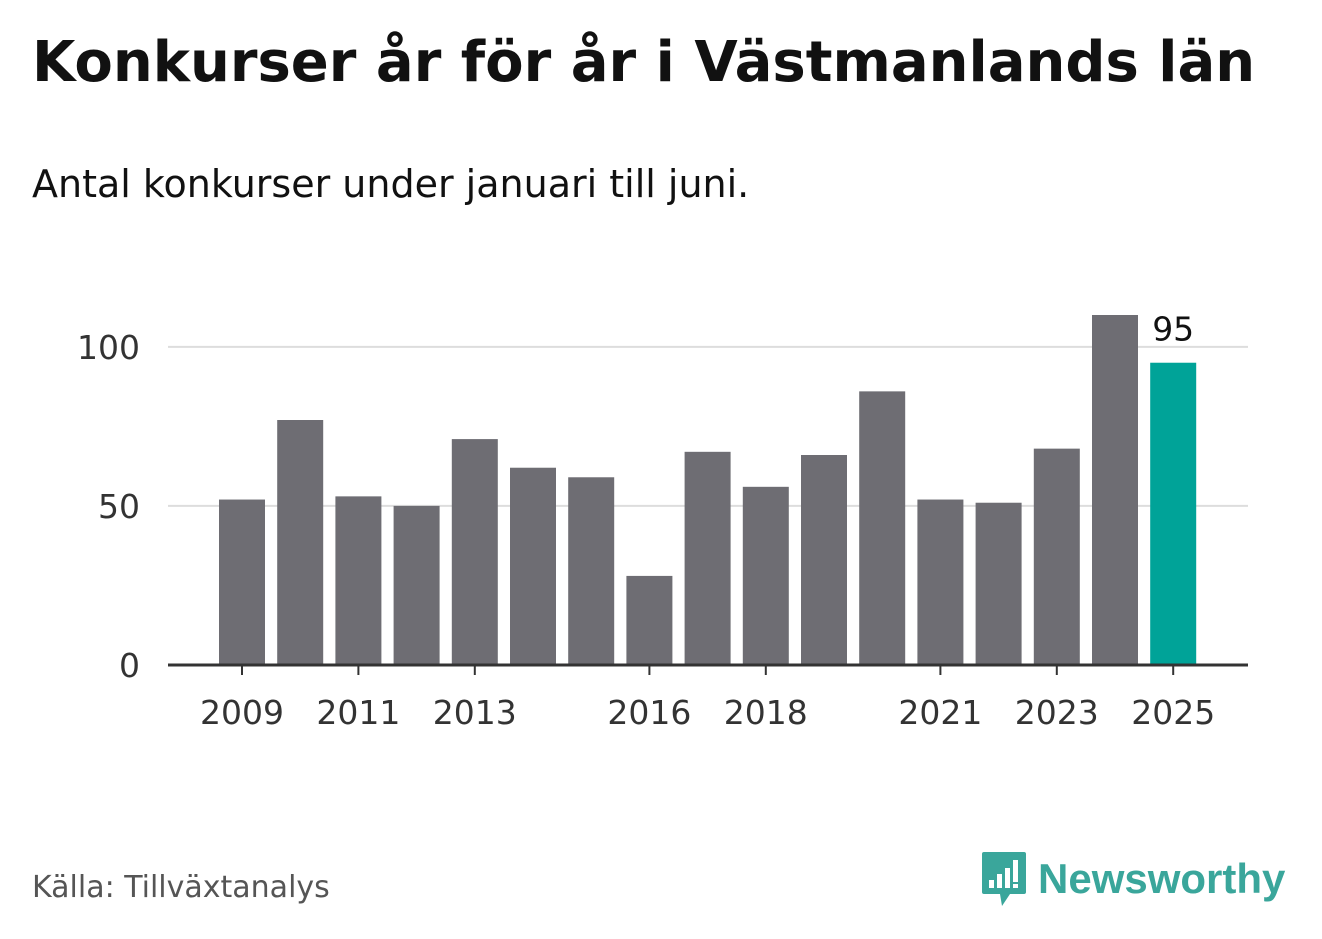 The height and width of the screenshot is (939, 1322). What do you see at coordinates (940, 712) in the screenshot?
I see `x-tick-label: 2021` at bounding box center [940, 712].